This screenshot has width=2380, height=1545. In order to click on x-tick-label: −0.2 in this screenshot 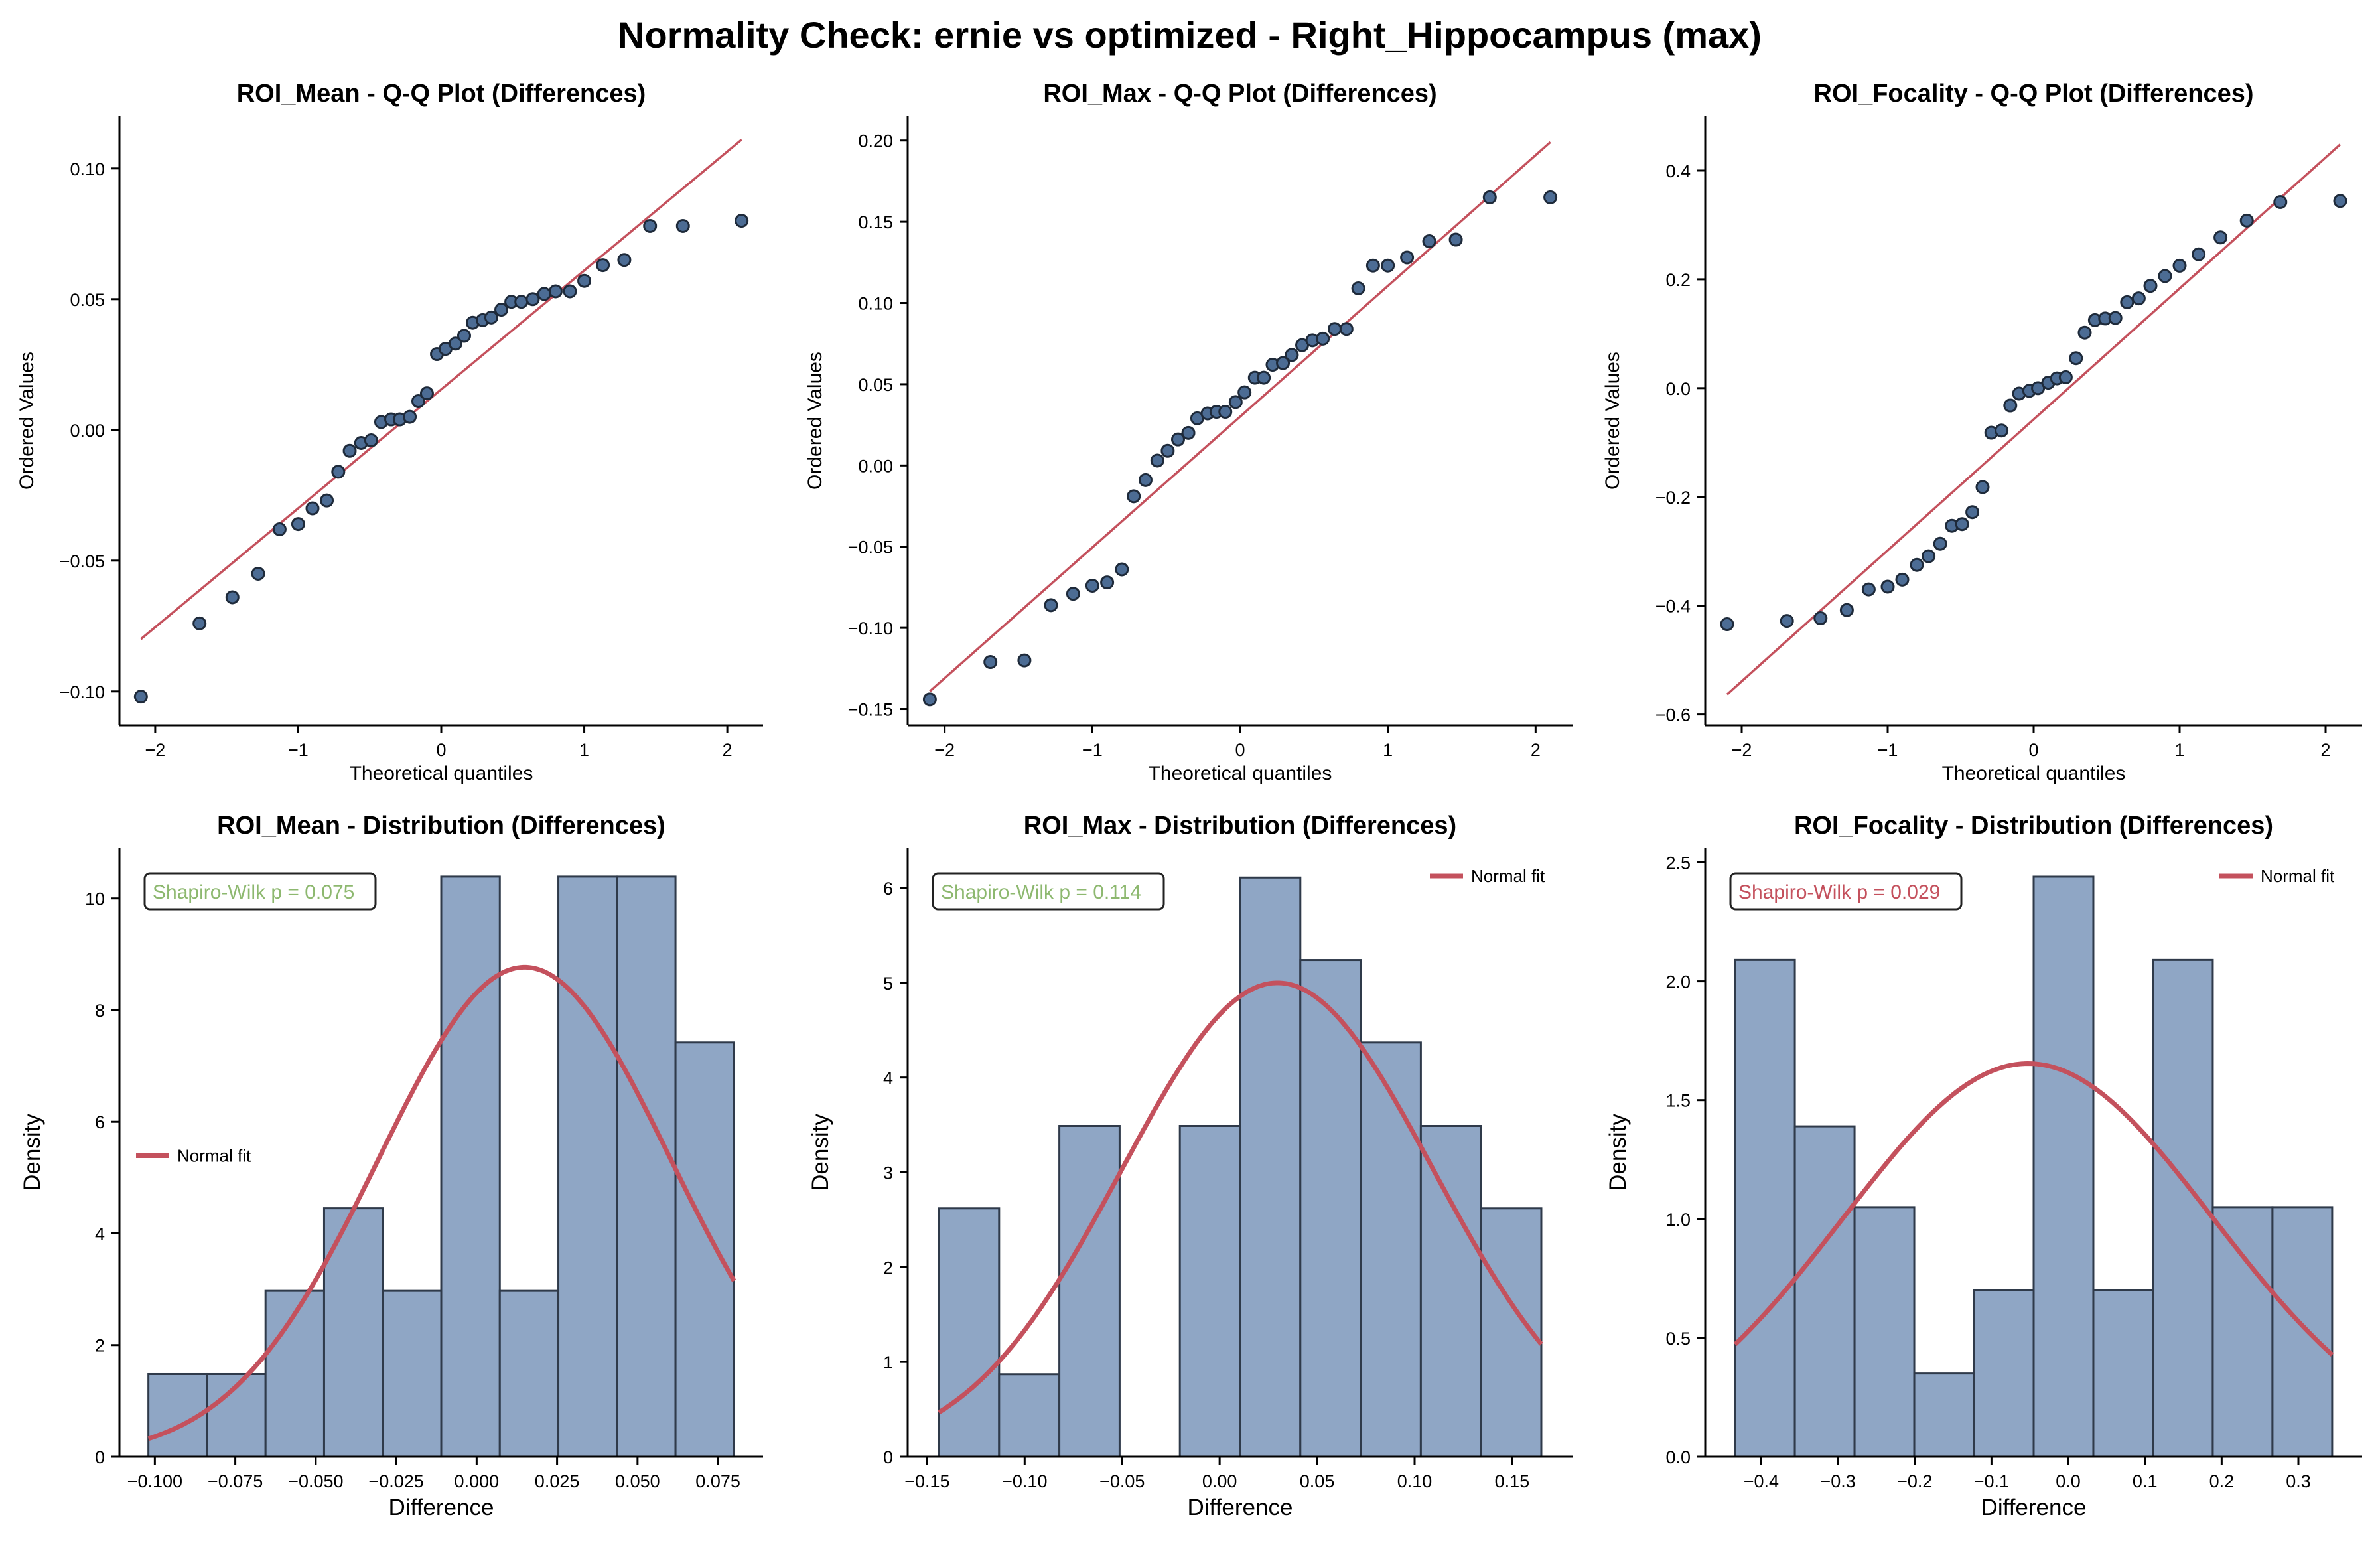, I will do `click(1914, 1481)`.